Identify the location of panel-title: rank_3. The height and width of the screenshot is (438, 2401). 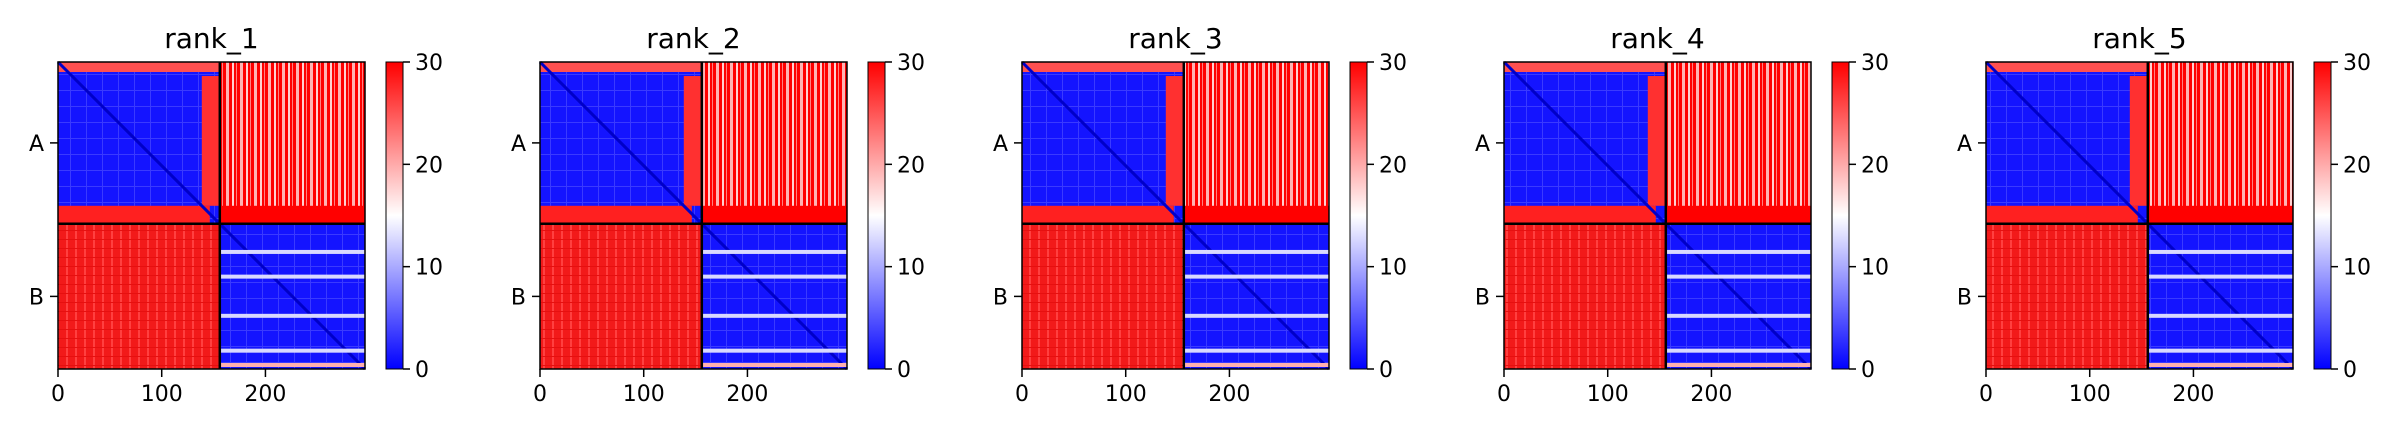
(1175, 38).